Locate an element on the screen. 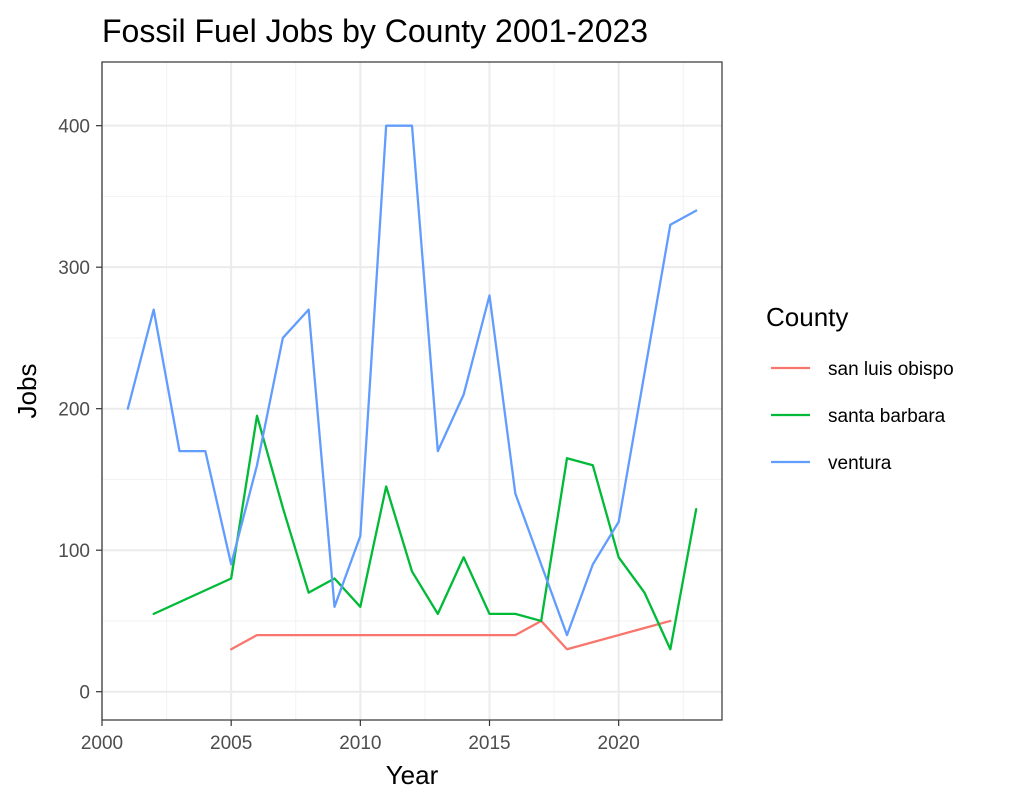 Image resolution: width=1012 pixels, height=806 pixels. y-tick-label: 100 is located at coordinates (74, 551).